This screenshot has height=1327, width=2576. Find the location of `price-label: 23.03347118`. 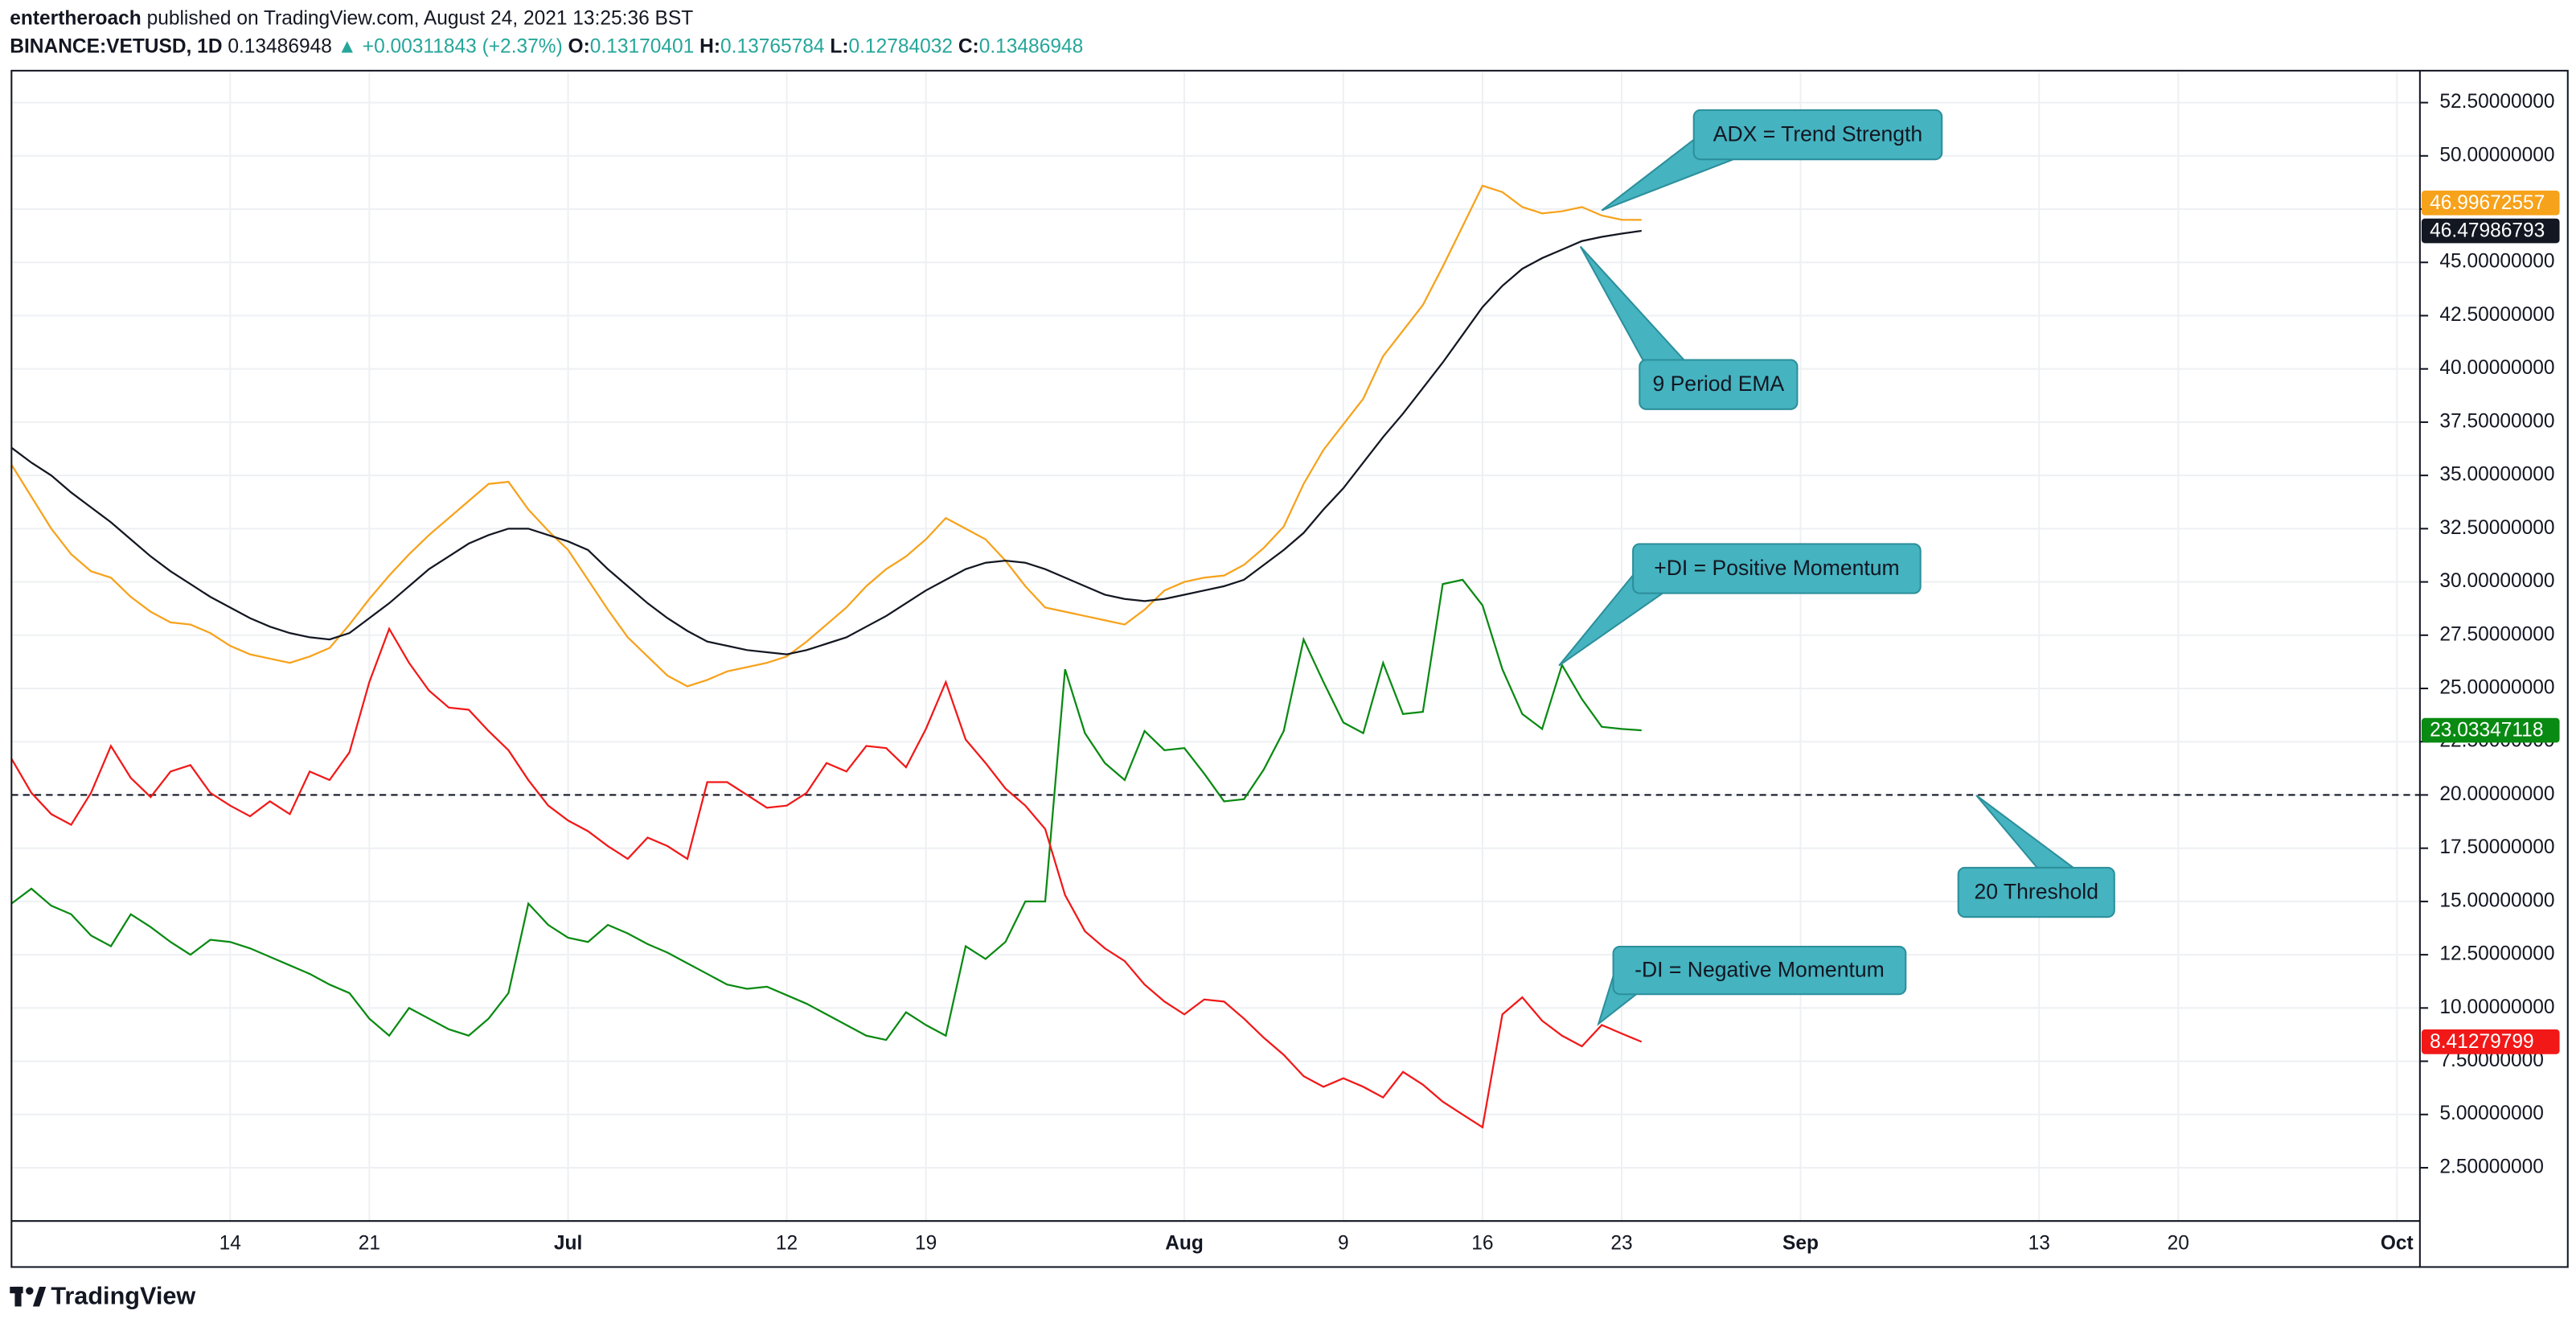

price-label: 23.03347118 is located at coordinates (2486, 731).